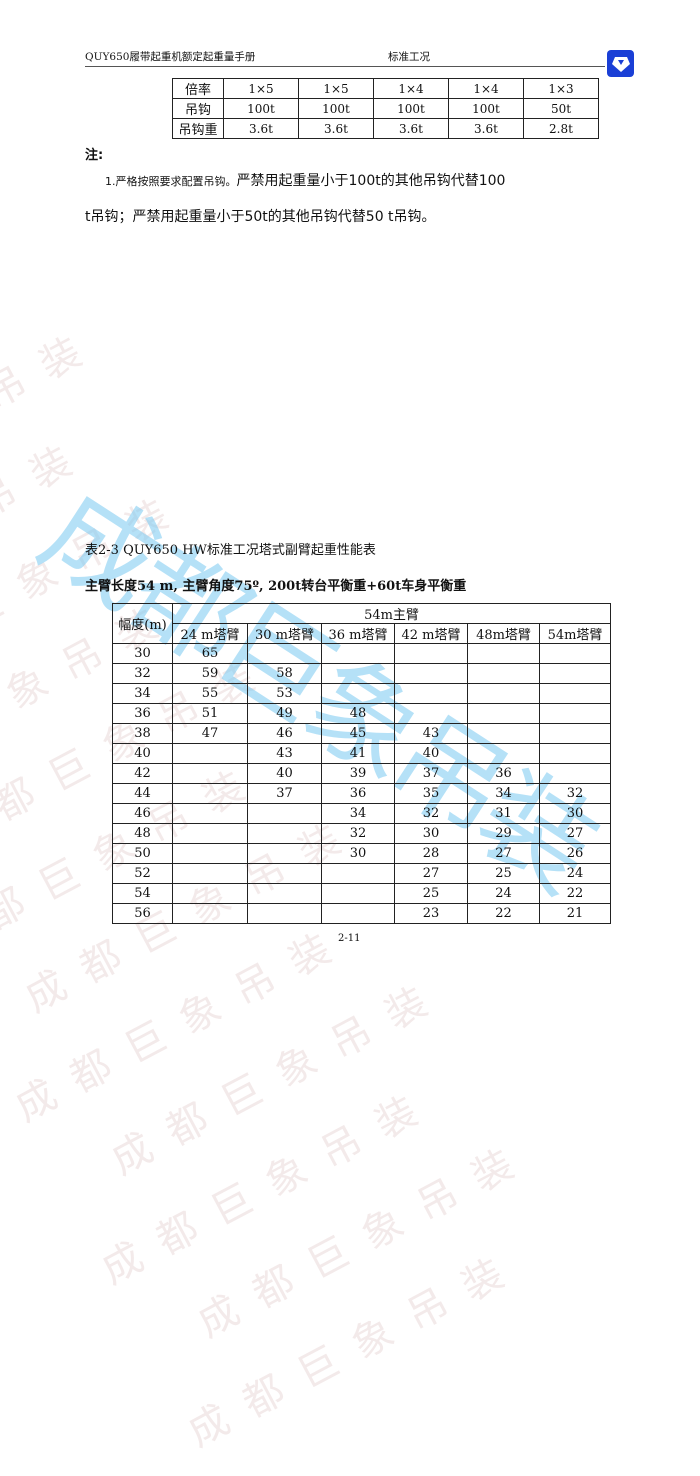 This screenshot has height=1476, width=700. I want to click on note-label: 注:, so click(94, 155).